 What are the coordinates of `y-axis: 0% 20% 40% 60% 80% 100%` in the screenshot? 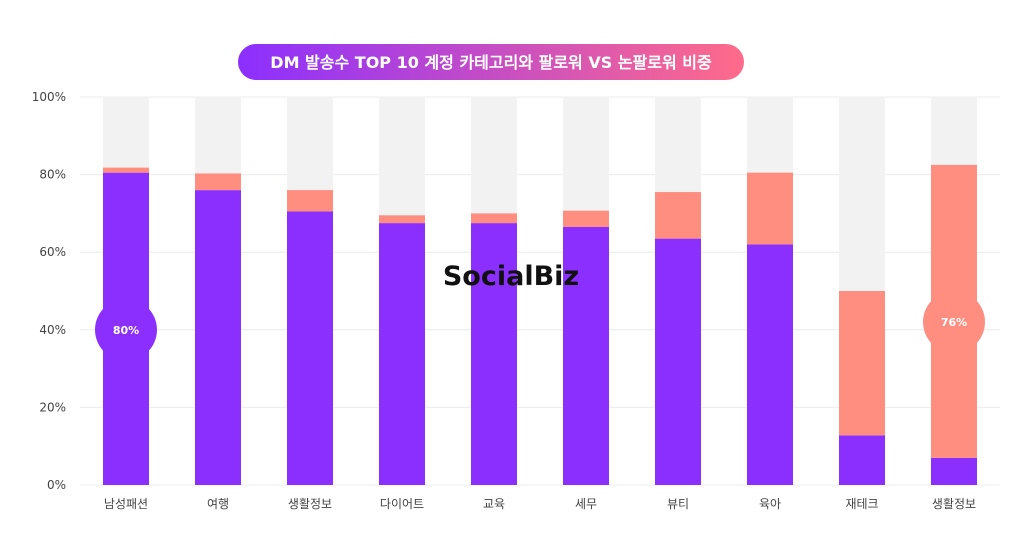 It's located at (49, 291).